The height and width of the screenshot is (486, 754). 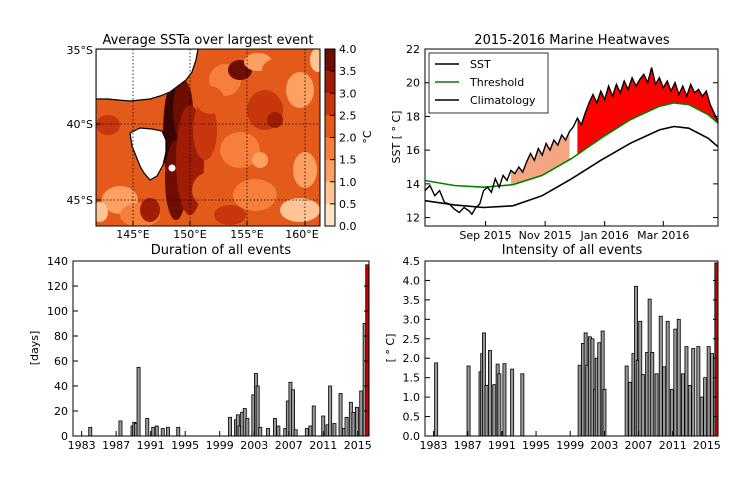 I want to click on heatwave-xtick-label: Jan 2016, so click(x=603, y=235).